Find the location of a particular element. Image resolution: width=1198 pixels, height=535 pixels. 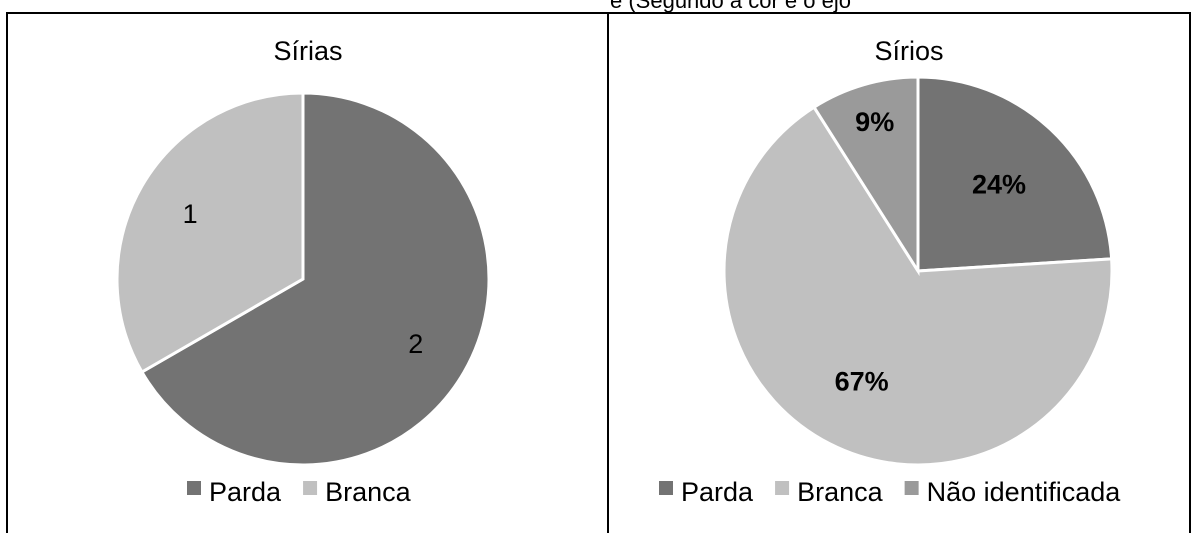

legend: Parda Branca is located at coordinates (299, 492).